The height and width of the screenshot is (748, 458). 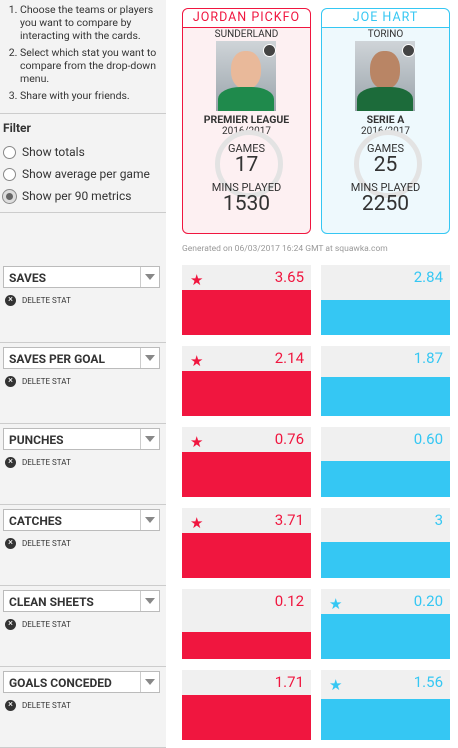 I want to click on stat-panel: 2.14 ★, so click(x=246, y=381).